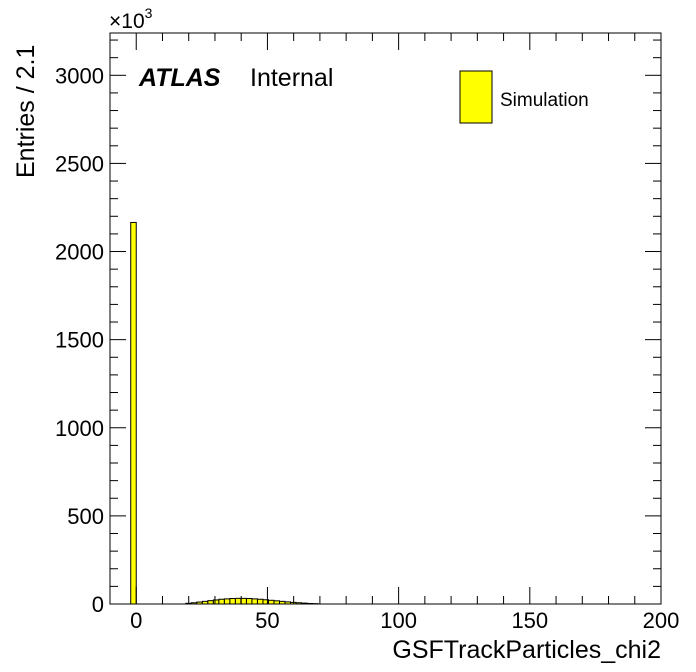  Describe the element at coordinates (544, 100) in the screenshot. I see `legend-label-simulation: Simulation` at that location.